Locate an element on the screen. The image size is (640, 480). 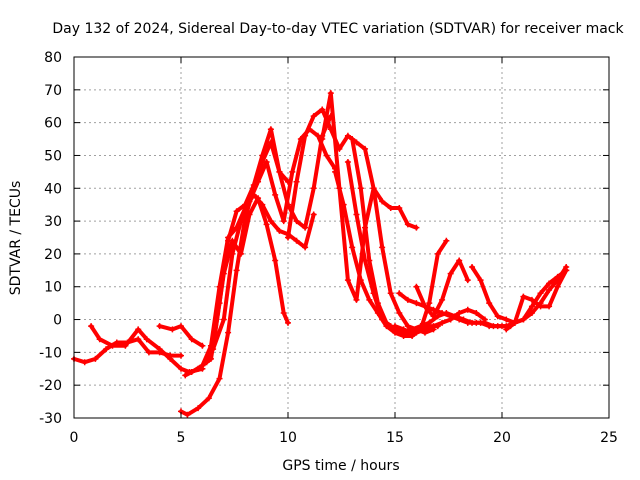
x-tick-label: 25 is located at coordinates (609, 438).